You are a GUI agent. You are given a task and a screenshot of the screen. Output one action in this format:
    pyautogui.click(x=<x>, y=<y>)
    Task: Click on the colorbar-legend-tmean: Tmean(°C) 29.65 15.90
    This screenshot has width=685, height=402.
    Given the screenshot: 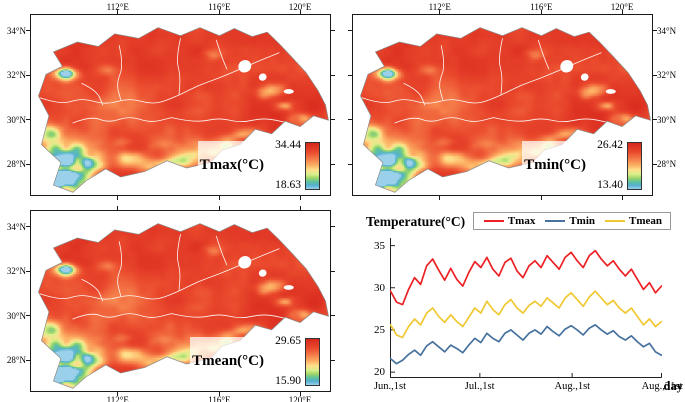 What is the action you would take?
    pyautogui.click(x=256, y=361)
    